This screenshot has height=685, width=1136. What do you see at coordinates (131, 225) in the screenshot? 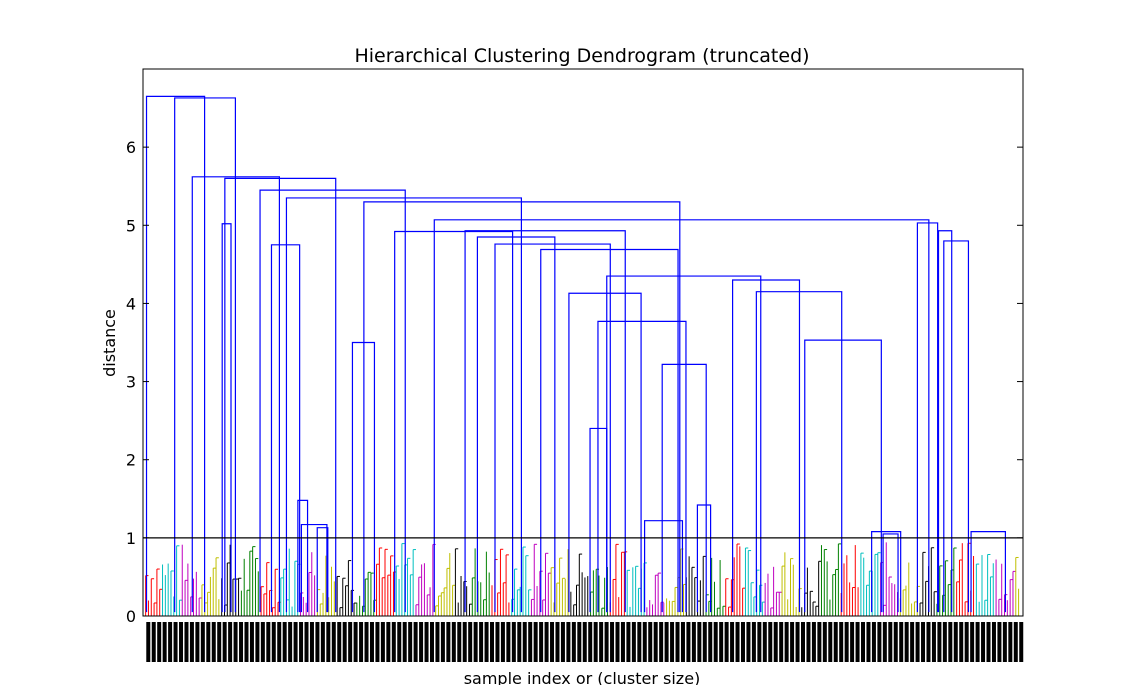
I see `y-tick-label: 5` at bounding box center [131, 225].